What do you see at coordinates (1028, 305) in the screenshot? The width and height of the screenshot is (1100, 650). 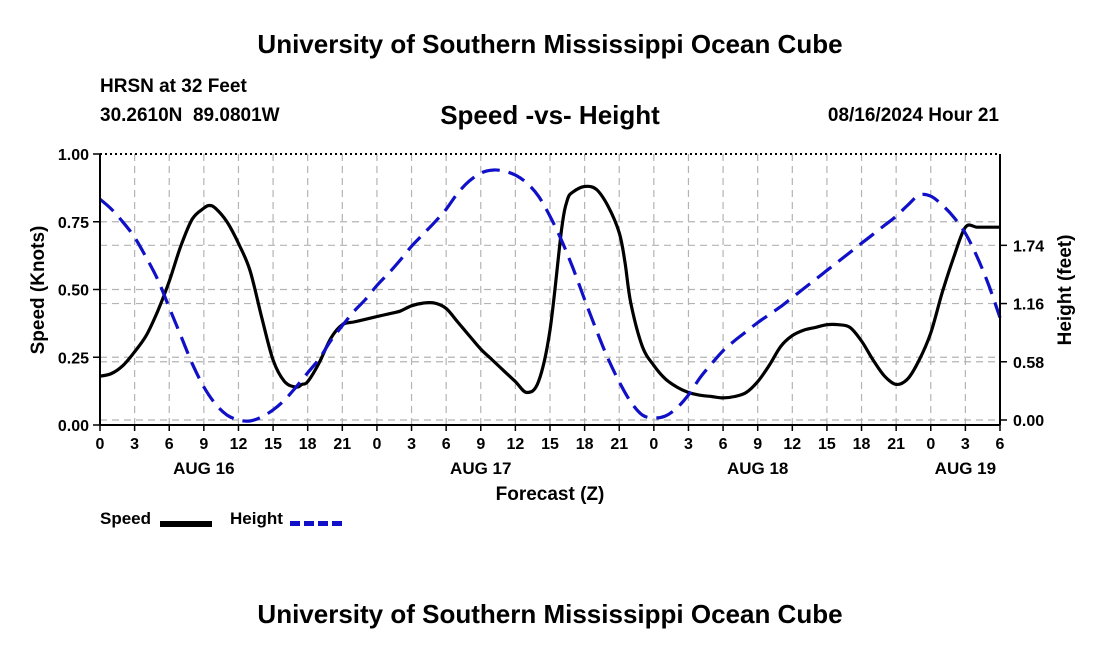 I see `y2-tick-label: 1.16` at bounding box center [1028, 305].